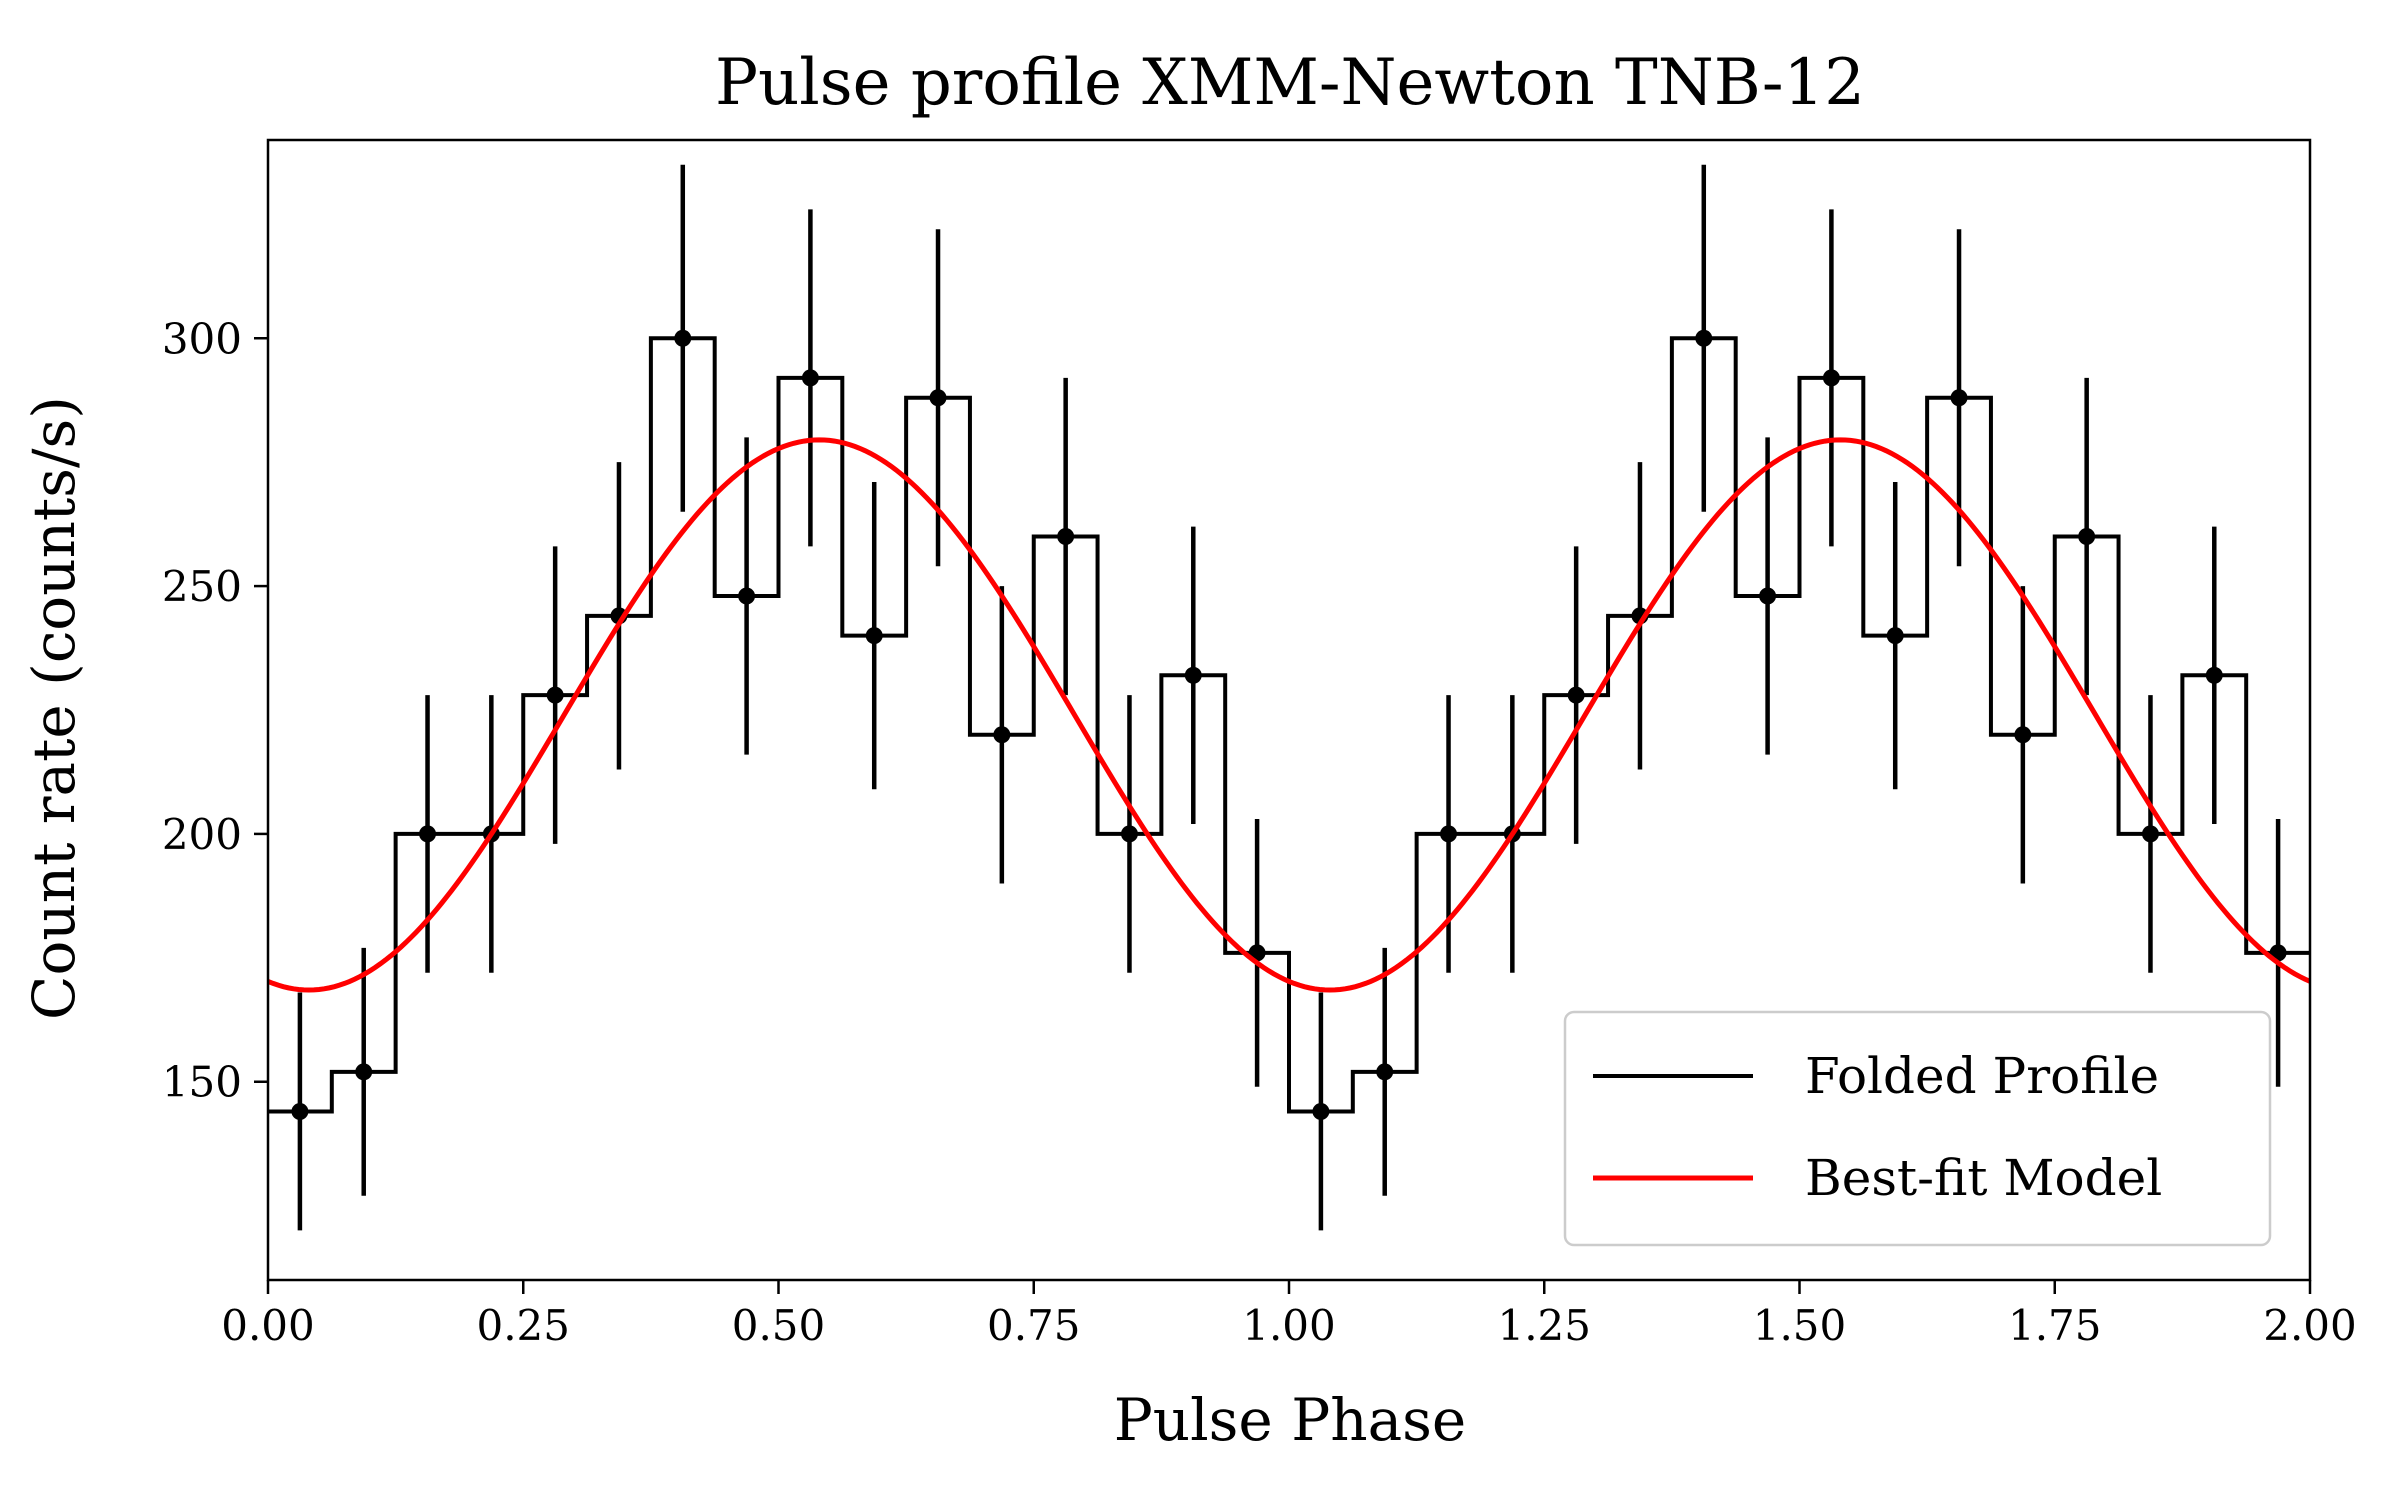  Describe the element at coordinates (1290, 83) in the screenshot. I see `chart-title: Pulse profile XMM-Newton TNB-12` at that location.